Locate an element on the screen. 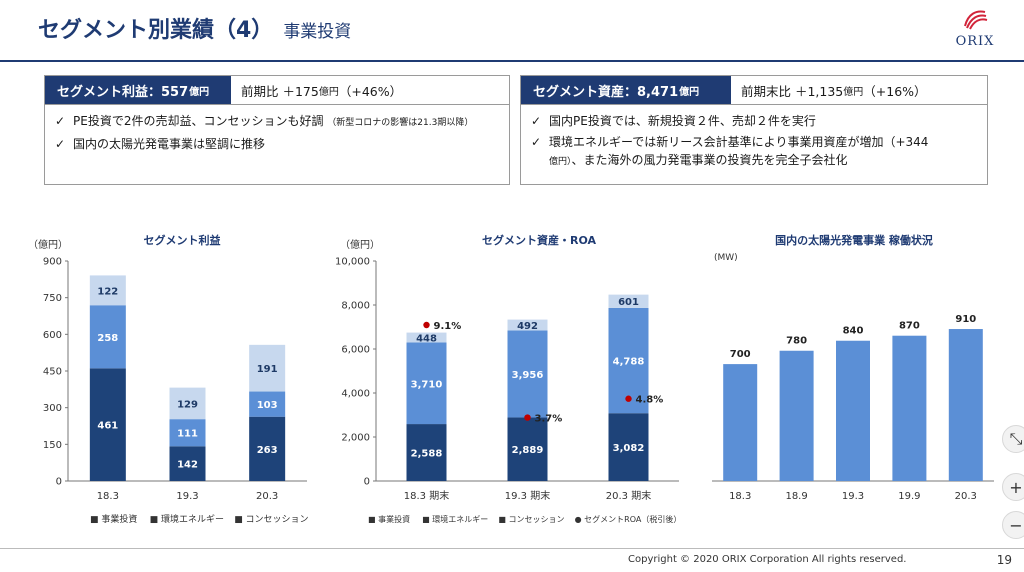 This screenshot has height=572, width=1024. orix-logo: ORIX is located at coordinates (975, 28).